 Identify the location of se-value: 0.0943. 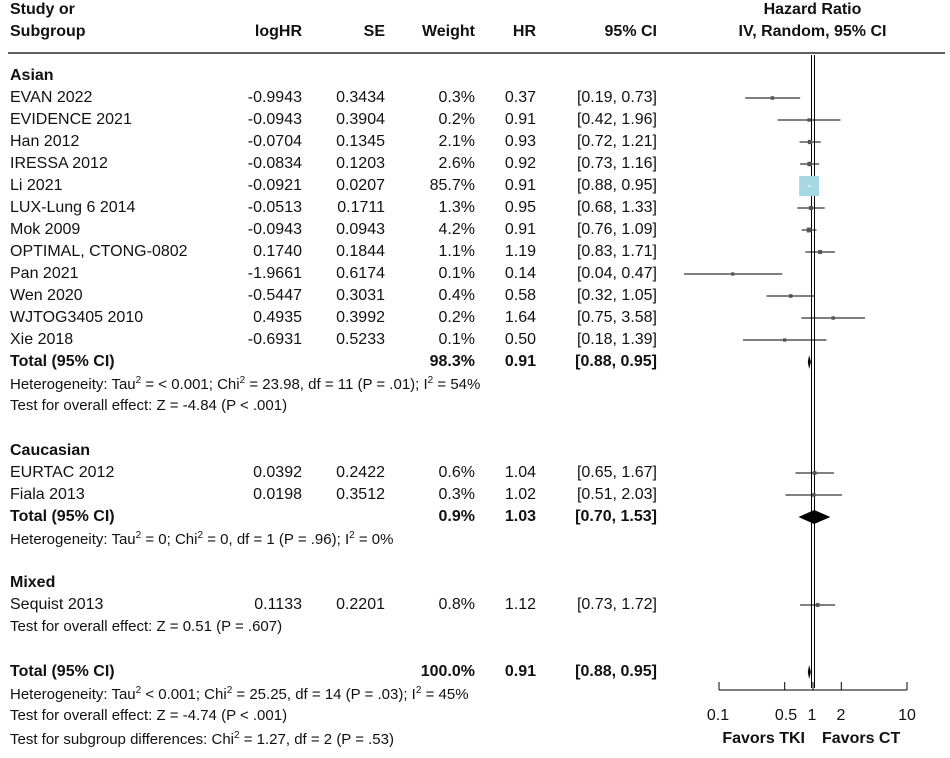
(360, 229).